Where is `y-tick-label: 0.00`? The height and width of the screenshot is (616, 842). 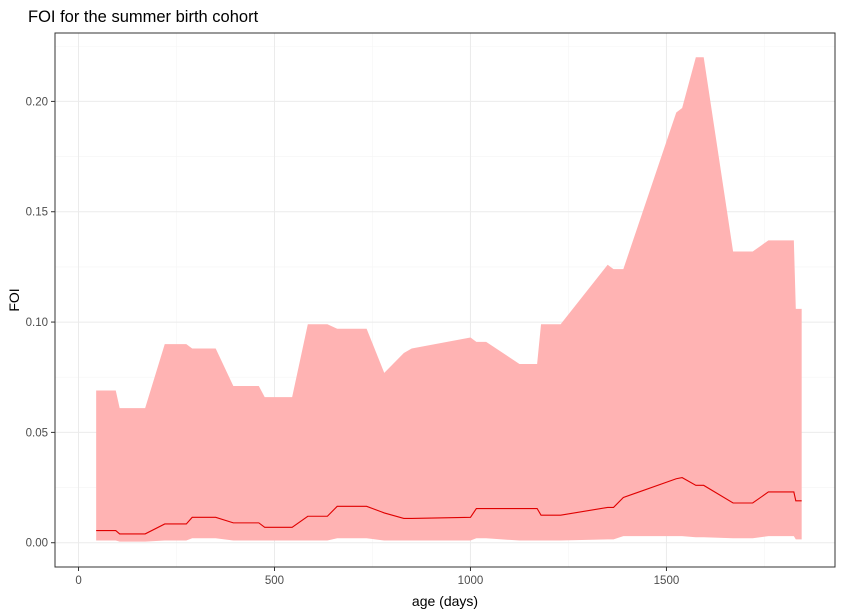
y-tick-label: 0.00 is located at coordinates (37, 544).